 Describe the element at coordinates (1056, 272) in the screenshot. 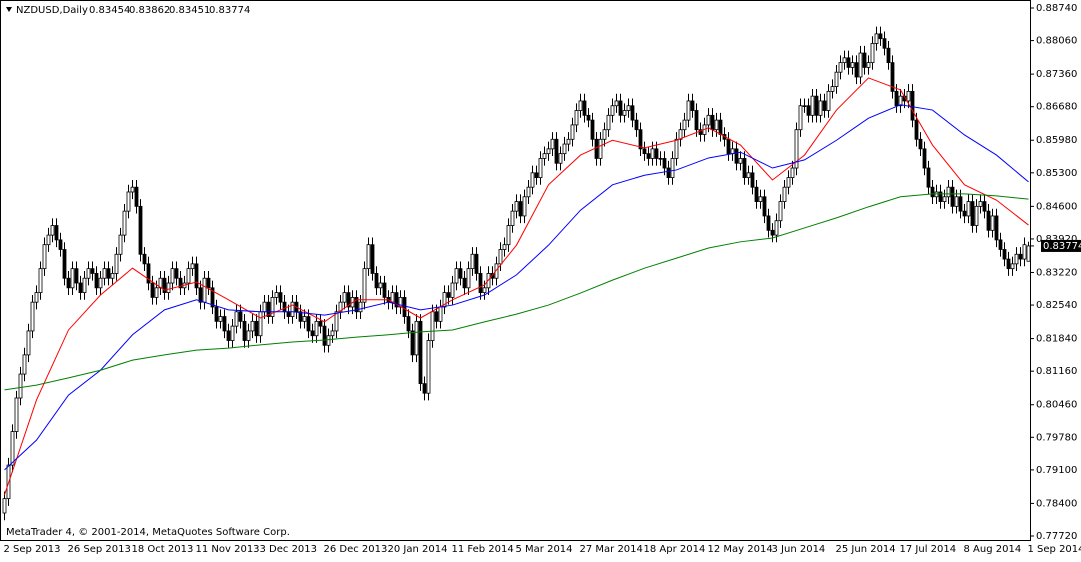

I see `y-tick-label: 0.83220` at that location.